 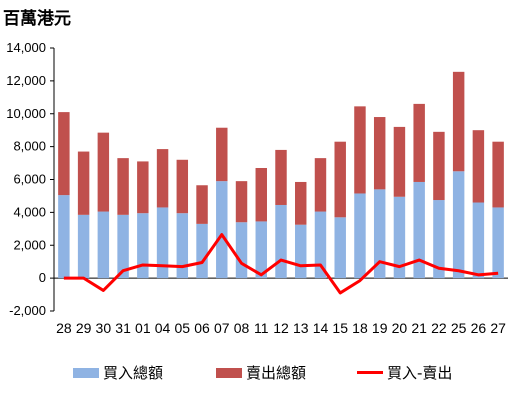 I want to click on y-tick-label: 0, so click(x=42, y=277).